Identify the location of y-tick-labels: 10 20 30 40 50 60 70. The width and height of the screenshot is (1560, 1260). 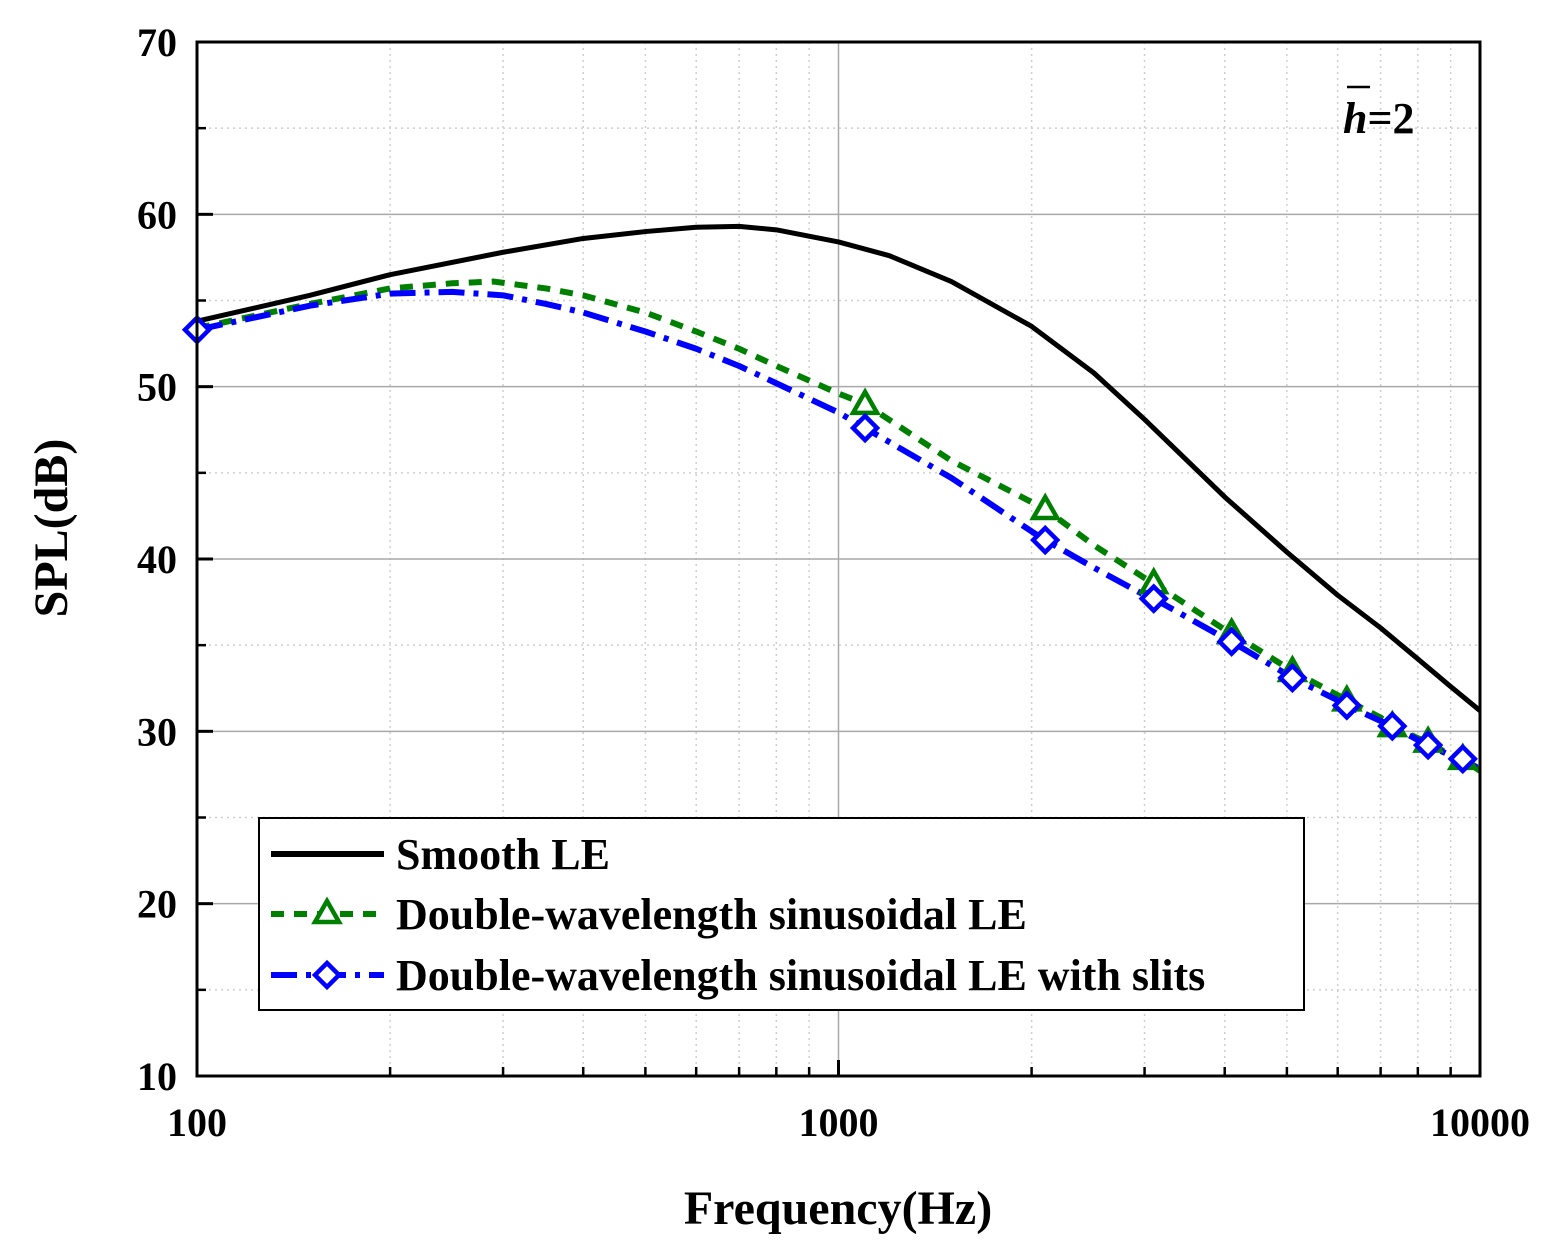
(157, 559).